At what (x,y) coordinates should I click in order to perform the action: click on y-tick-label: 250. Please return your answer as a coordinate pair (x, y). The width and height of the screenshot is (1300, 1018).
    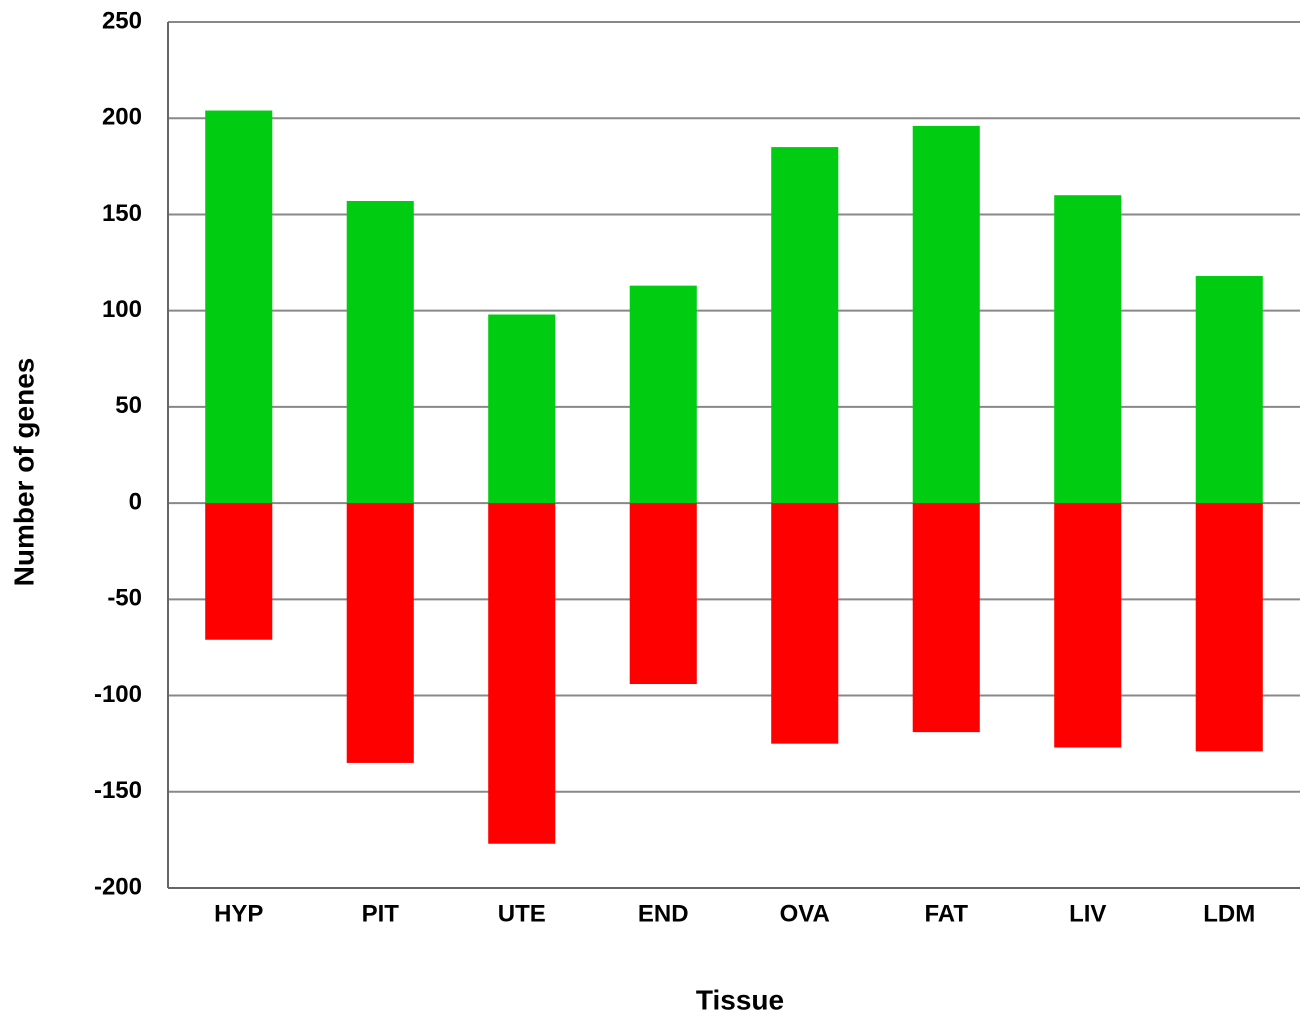
    Looking at the image, I should click on (122, 20).